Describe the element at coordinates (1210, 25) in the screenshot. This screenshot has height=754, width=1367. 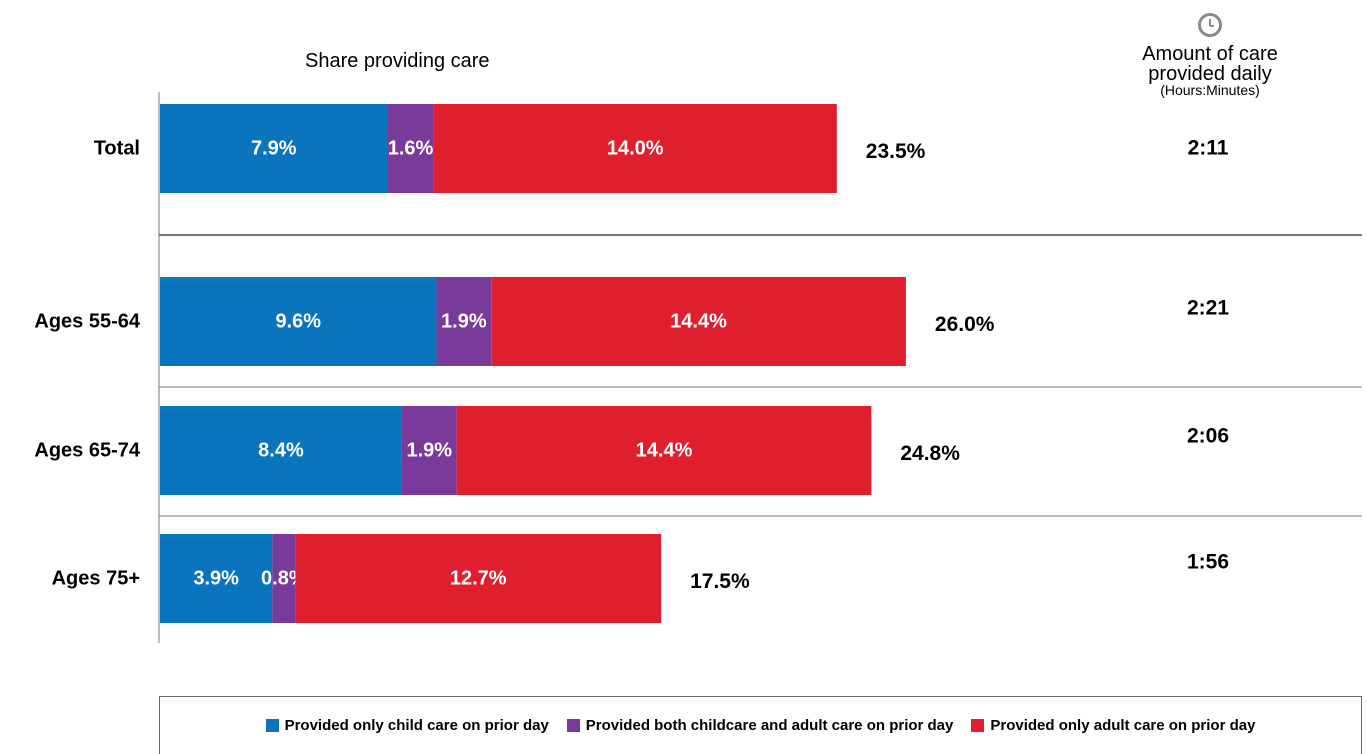
I see `clock-icon` at that location.